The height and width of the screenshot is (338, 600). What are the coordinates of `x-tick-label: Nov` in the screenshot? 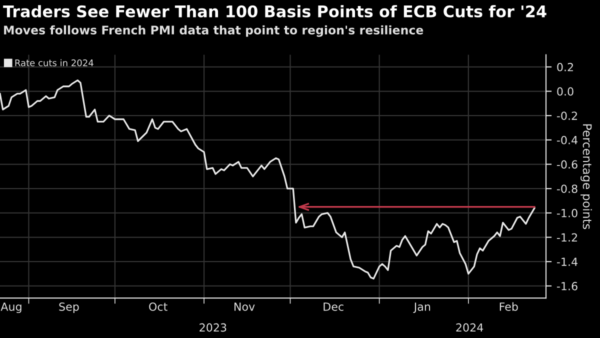 It's located at (244, 306).